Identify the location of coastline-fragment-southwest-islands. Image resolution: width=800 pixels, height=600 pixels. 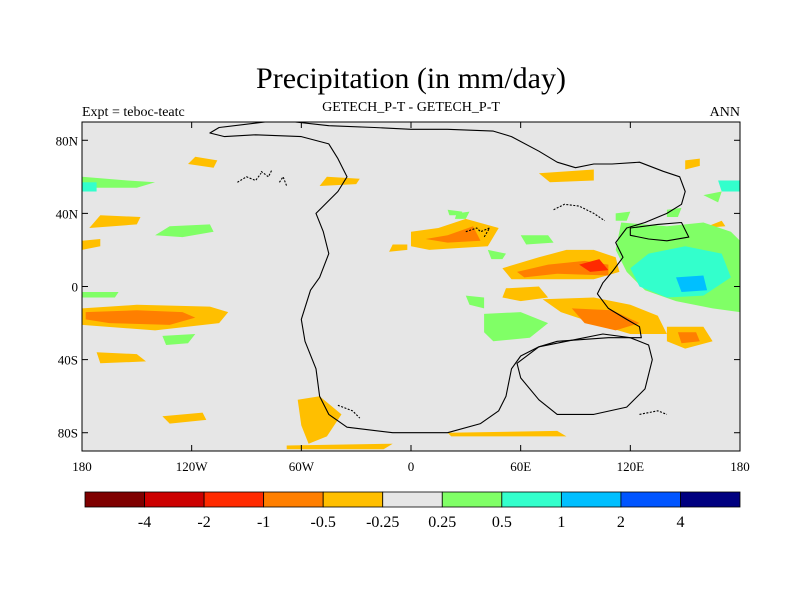
(349, 411).